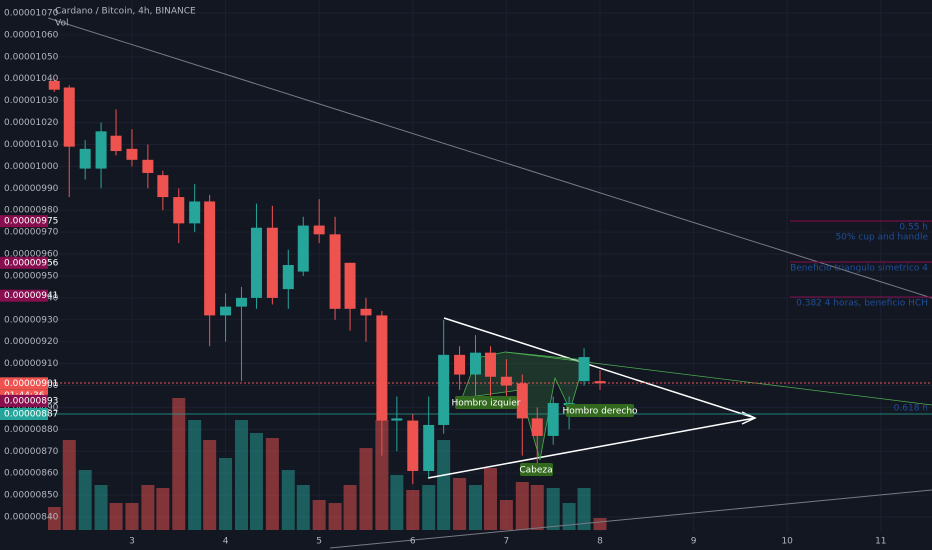 The width and height of the screenshot is (932, 550). Describe the element at coordinates (31, 474) in the screenshot. I see `y-tick-label: 0.00000860` at that location.